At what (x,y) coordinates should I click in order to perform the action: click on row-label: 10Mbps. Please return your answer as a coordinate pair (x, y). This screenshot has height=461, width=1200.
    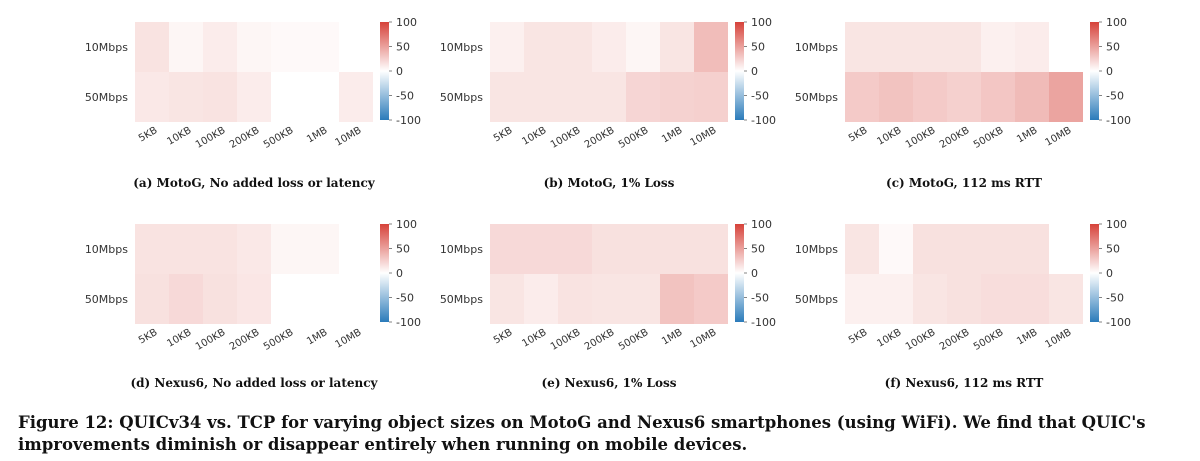
    Looking at the image, I should click on (461, 47).